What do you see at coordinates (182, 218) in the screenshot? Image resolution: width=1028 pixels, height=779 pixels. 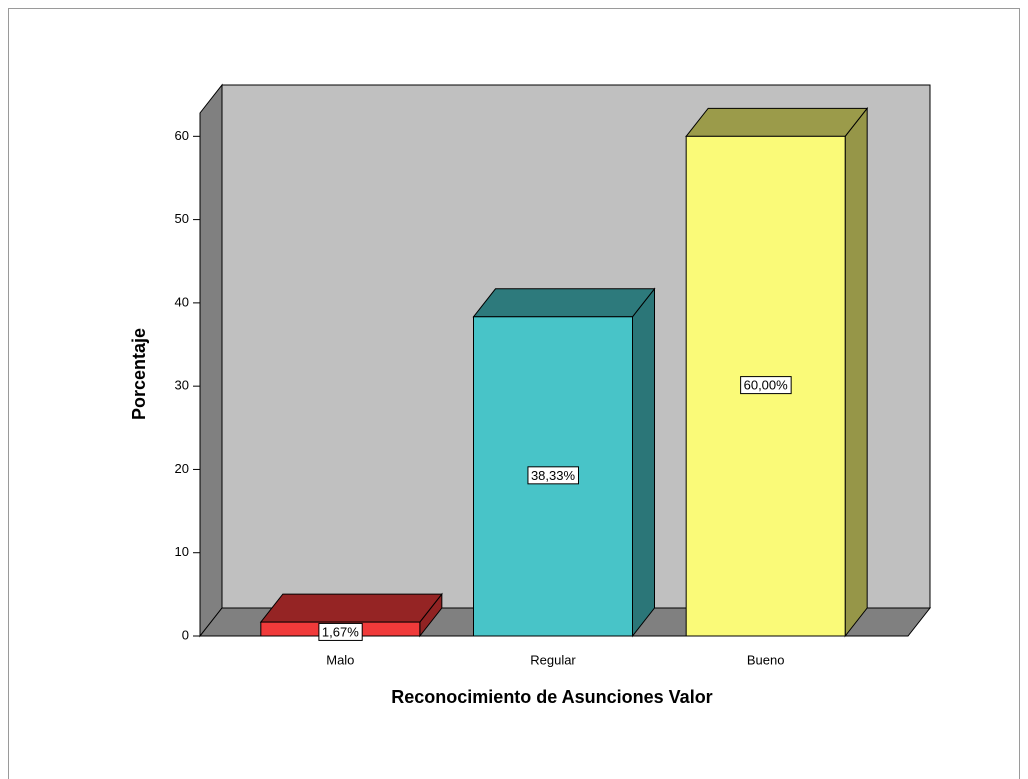 I see `y-tick-label: 50` at bounding box center [182, 218].